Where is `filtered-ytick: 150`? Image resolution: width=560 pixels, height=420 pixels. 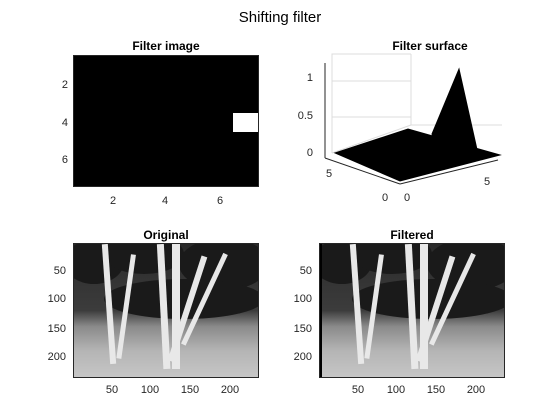 filtered-ytick: 150 is located at coordinates (302, 329).